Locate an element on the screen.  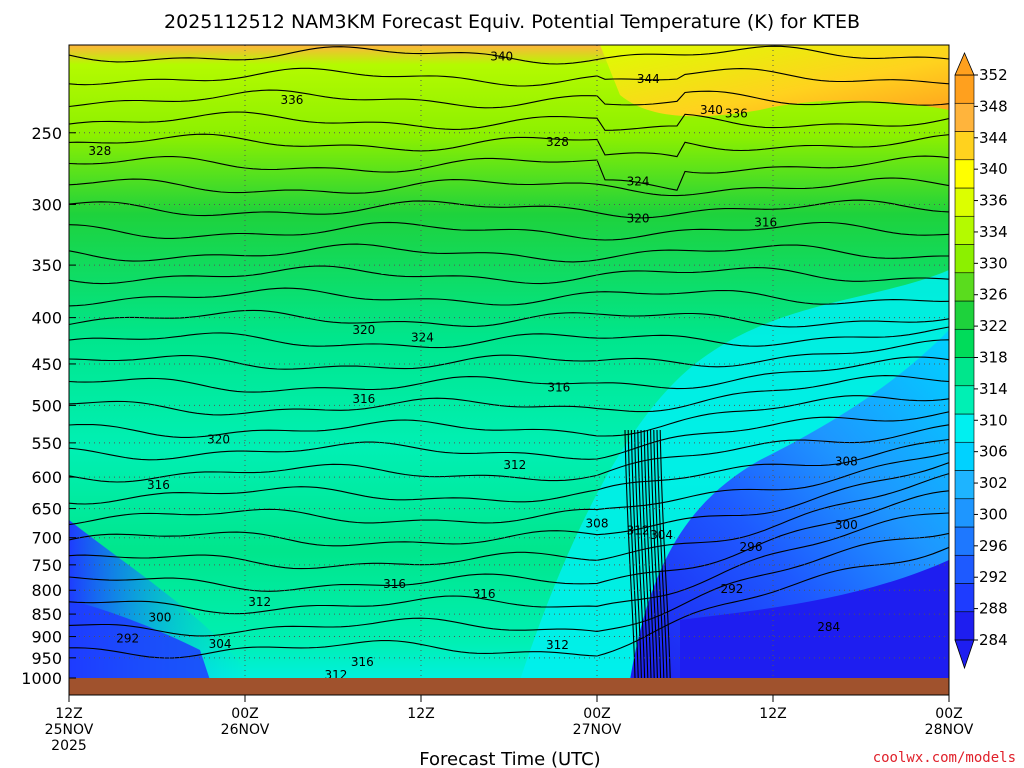
y-tick-label: 850 is located at coordinates (46, 614).